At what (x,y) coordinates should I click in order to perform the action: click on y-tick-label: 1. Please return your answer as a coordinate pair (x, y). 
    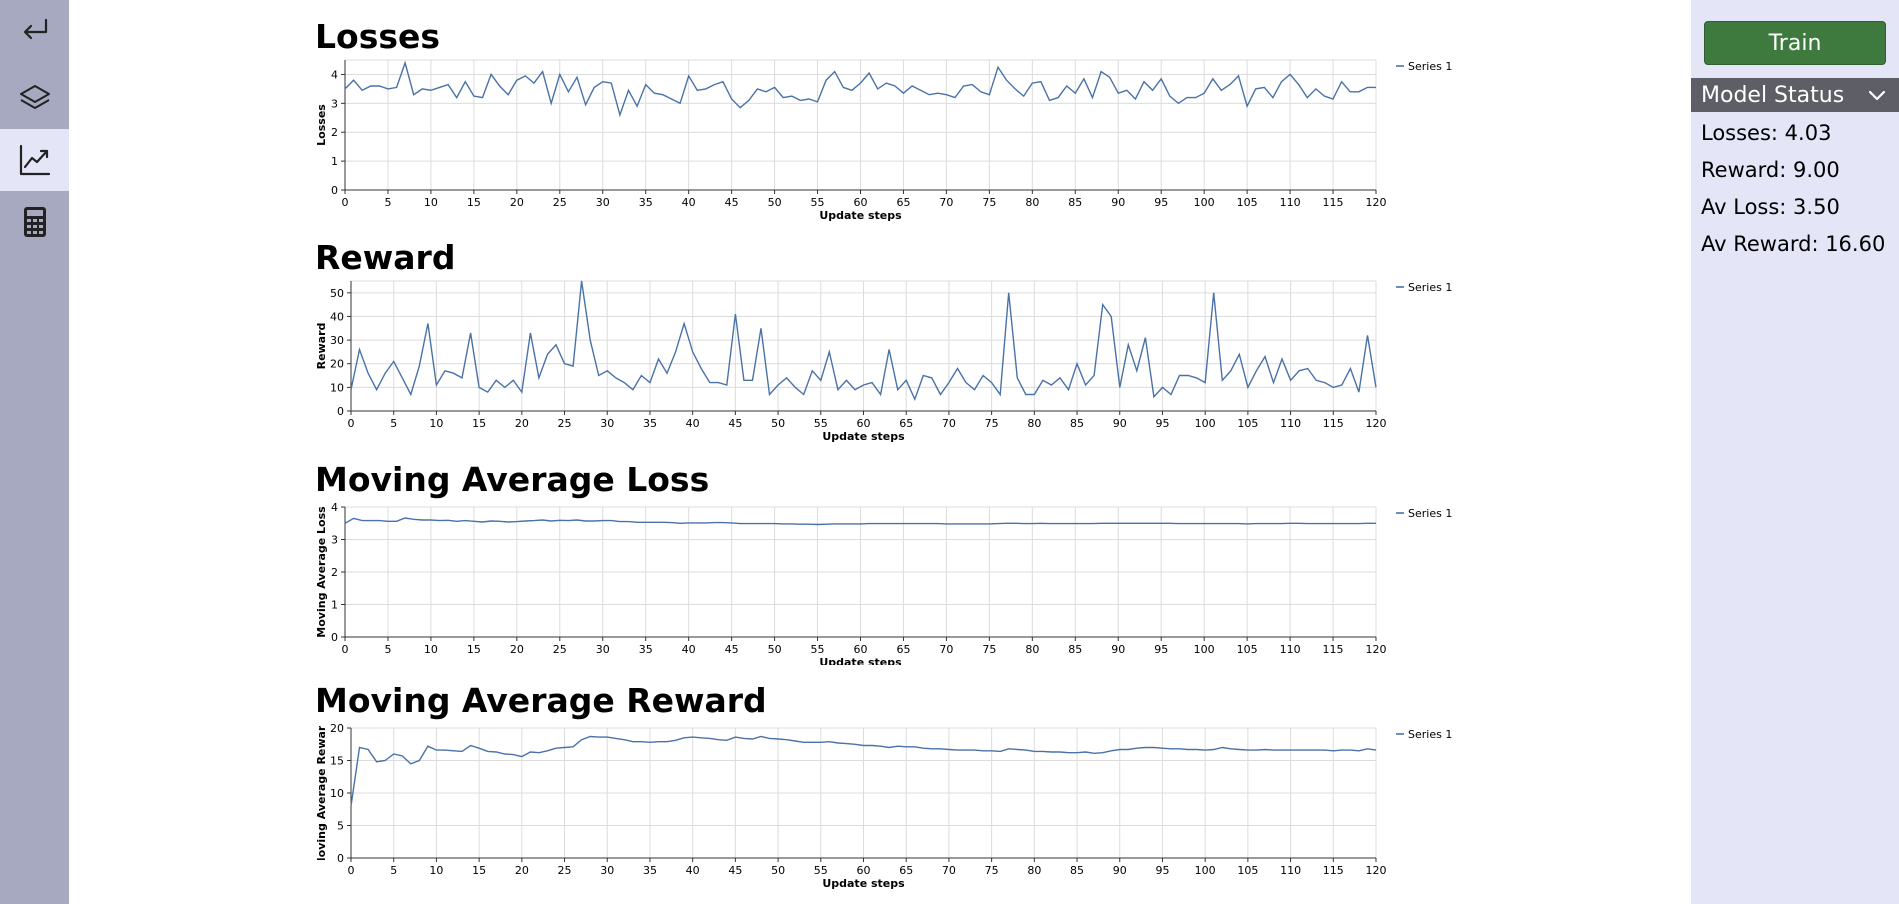
    Looking at the image, I should click on (334, 161).